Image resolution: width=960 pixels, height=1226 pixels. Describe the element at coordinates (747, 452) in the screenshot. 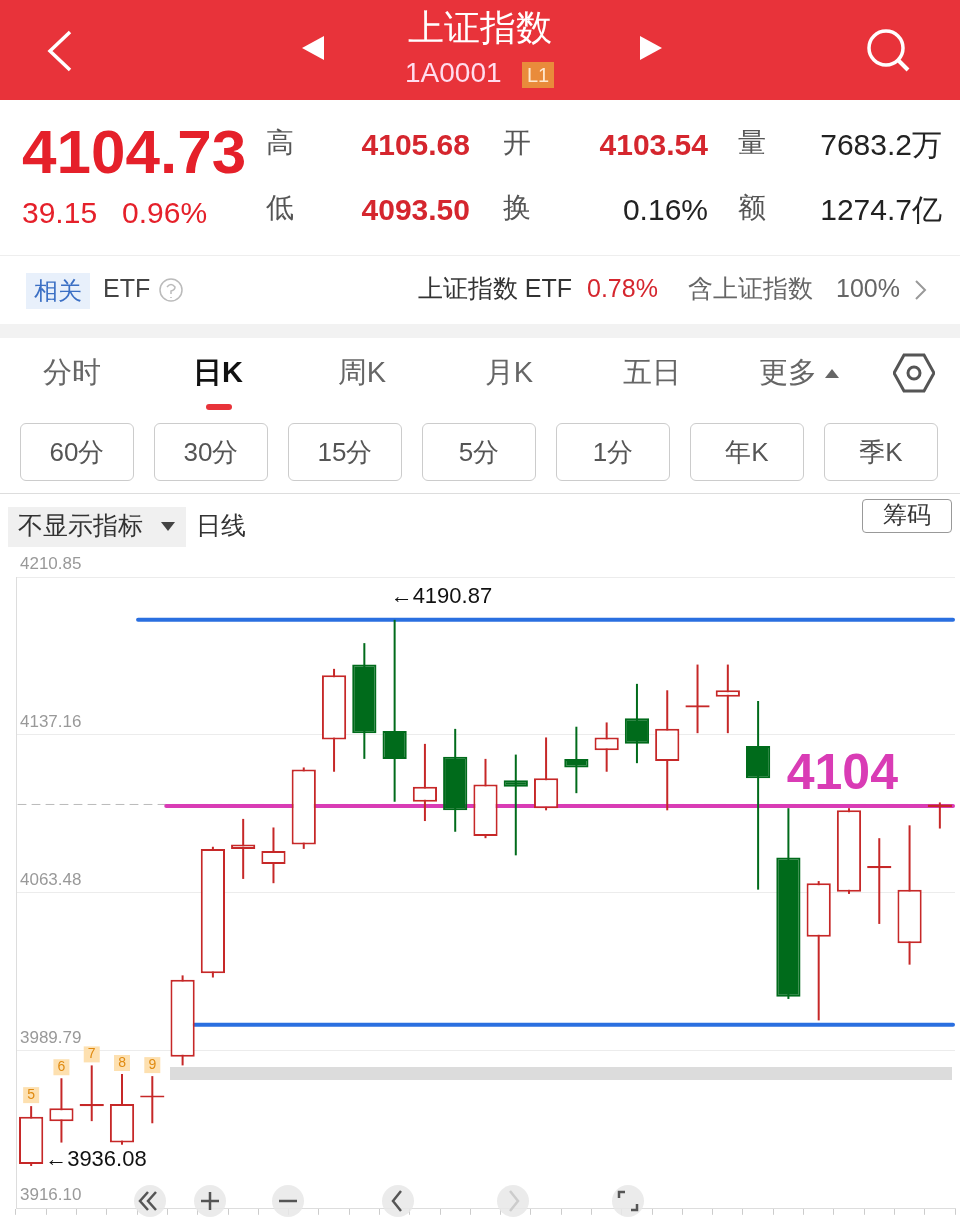

I see `text: 年K` at that location.